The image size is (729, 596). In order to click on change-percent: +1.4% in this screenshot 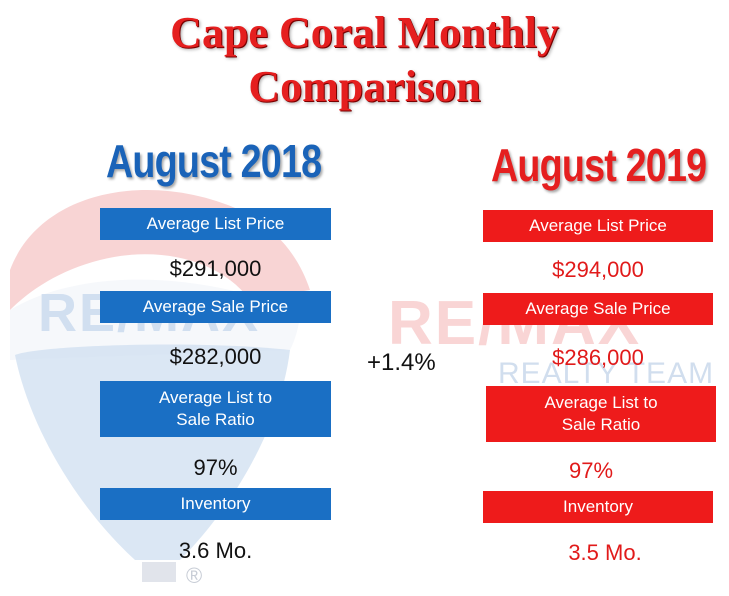, I will do `click(401, 362)`.